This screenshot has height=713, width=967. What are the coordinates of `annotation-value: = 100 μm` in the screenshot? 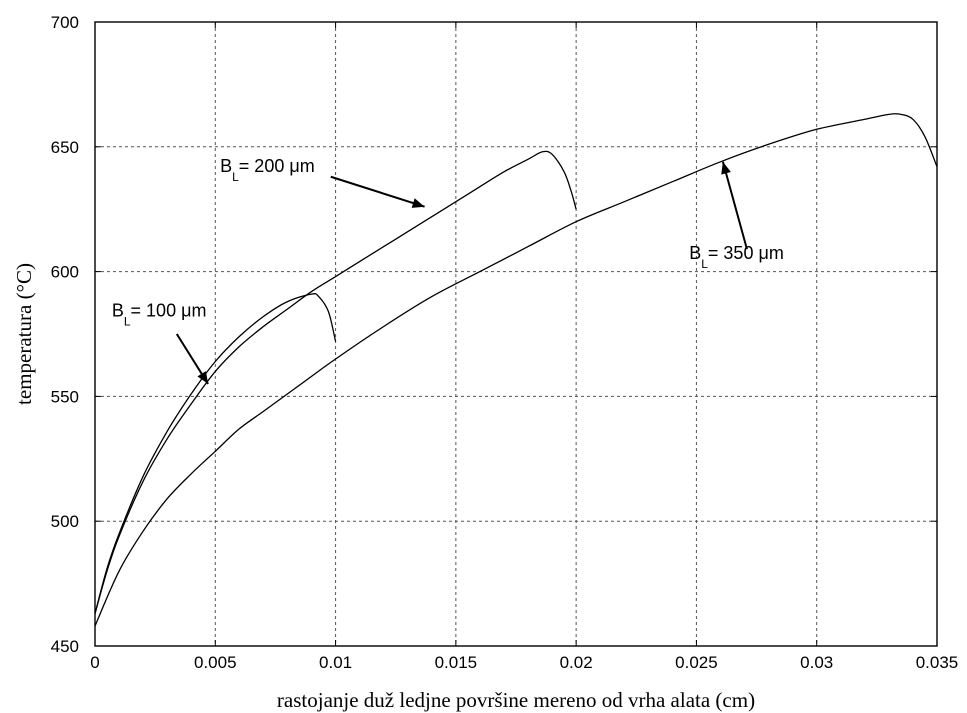 It's located at (169, 311).